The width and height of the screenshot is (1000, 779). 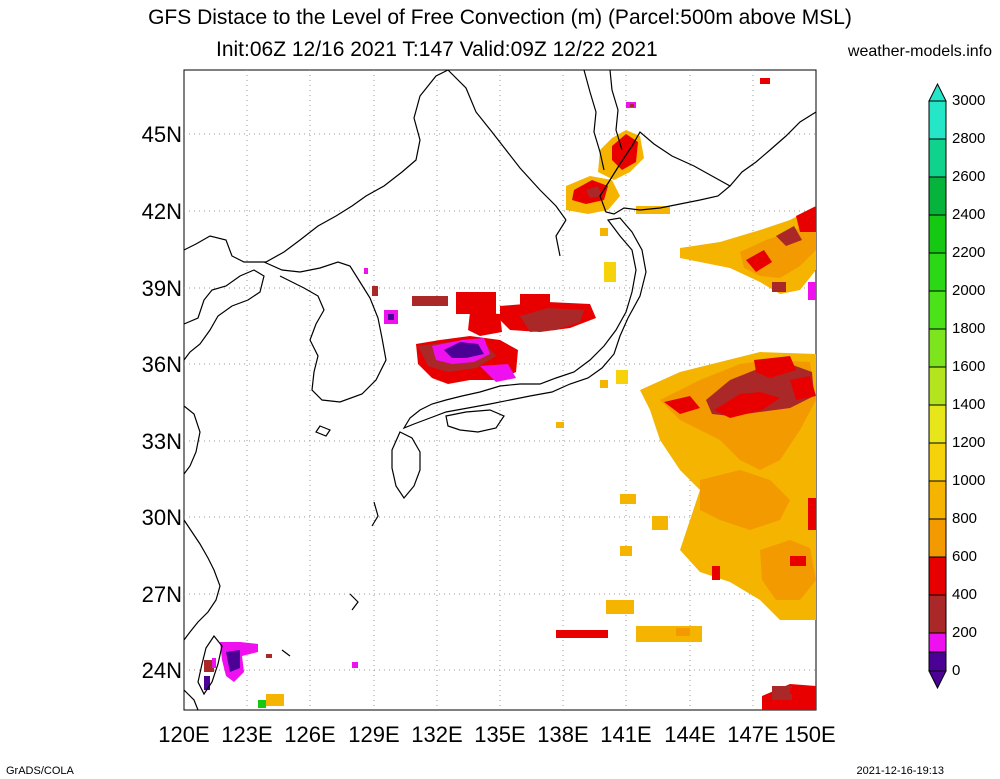 I want to click on colorbar-label-2000: 2000, so click(x=969, y=290).